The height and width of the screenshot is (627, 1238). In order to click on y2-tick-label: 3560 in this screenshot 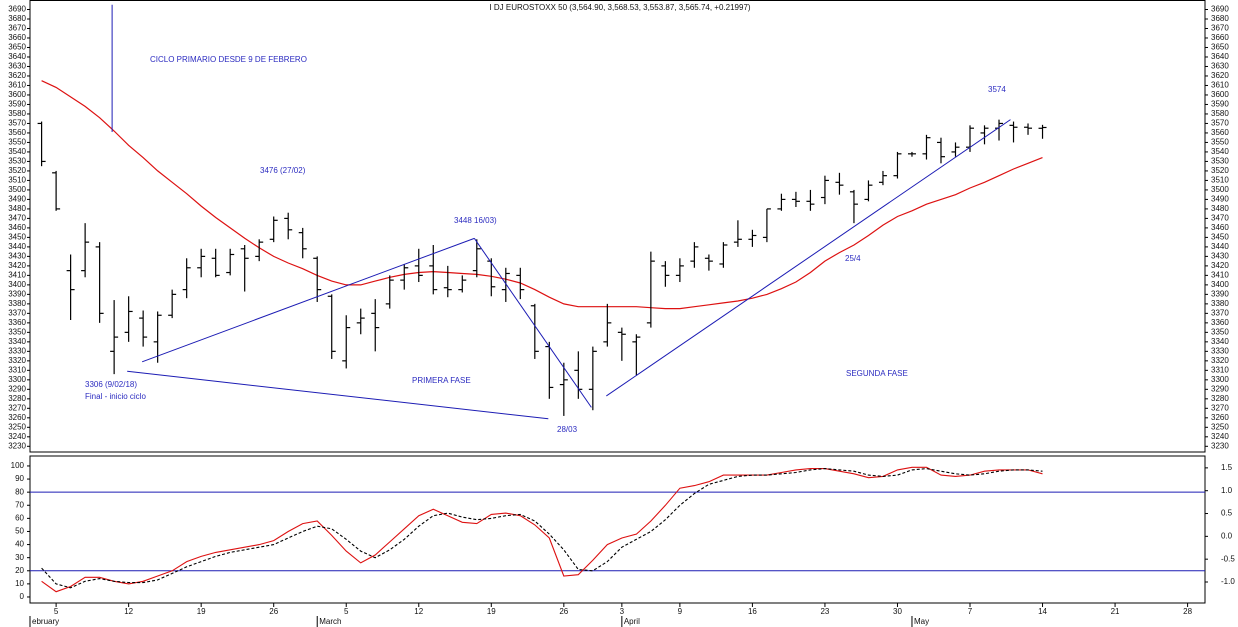, I will do `click(1220, 132)`.